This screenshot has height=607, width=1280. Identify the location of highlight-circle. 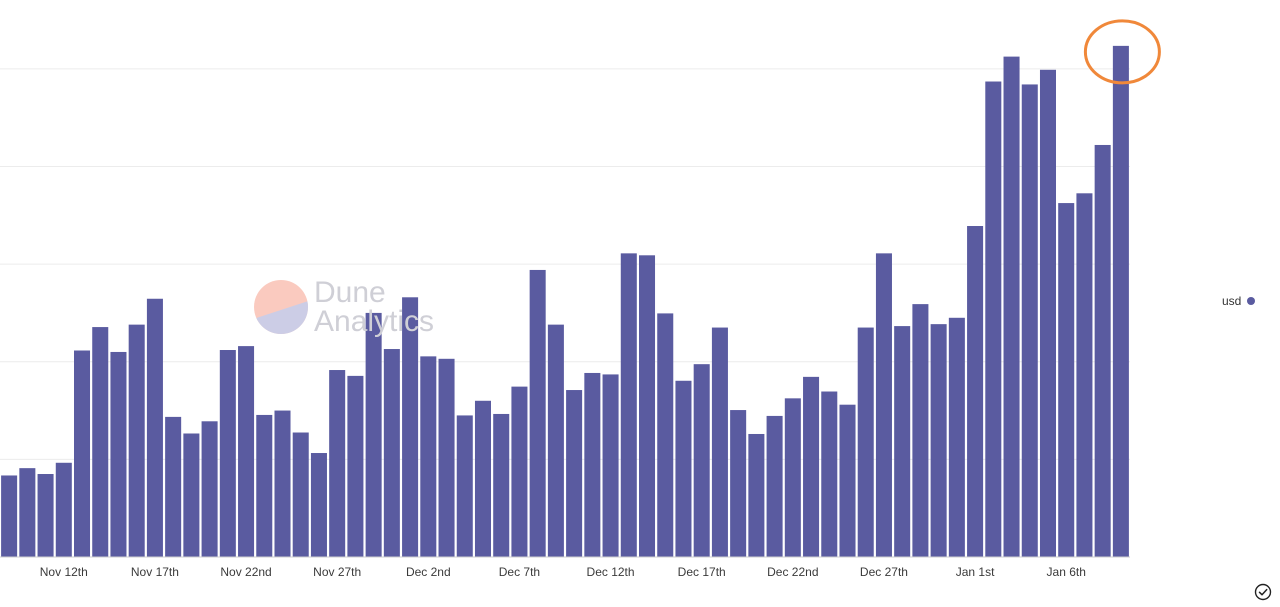
(1122, 52).